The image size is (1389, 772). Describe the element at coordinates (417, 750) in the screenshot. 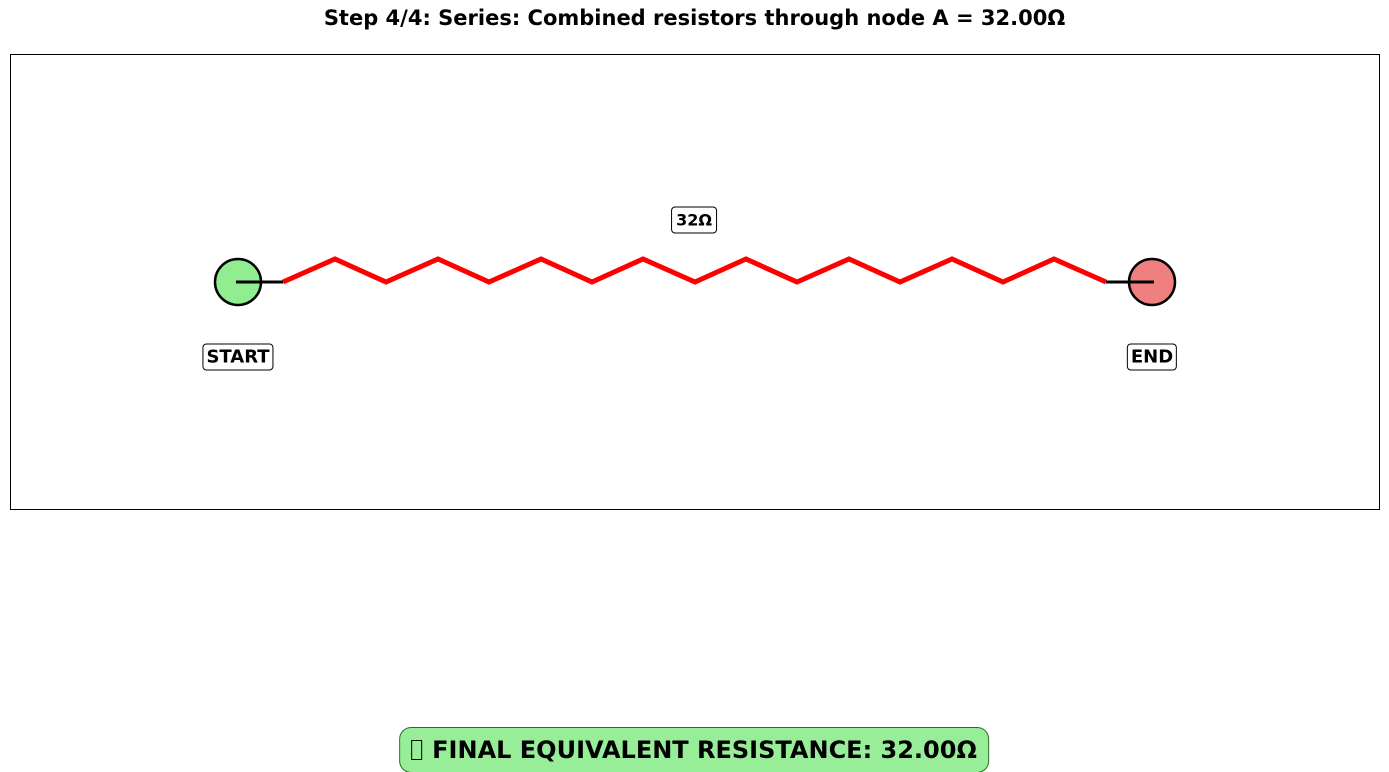

I see `check-icon` at that location.